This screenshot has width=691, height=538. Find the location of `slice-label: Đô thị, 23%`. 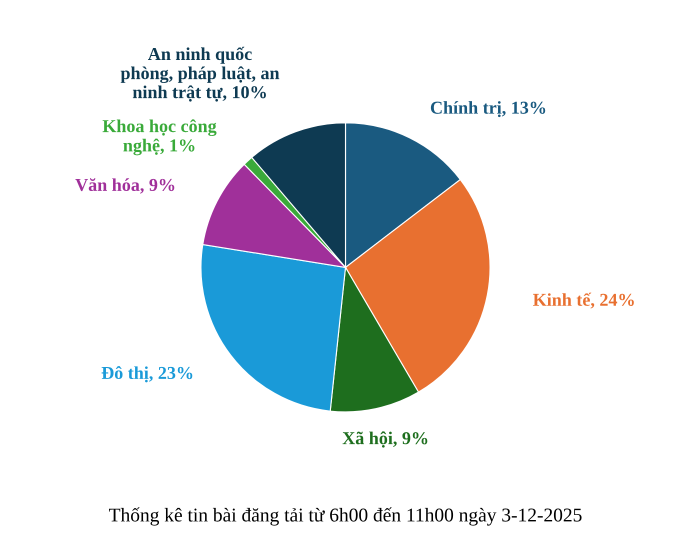

slice-label: Đô thị, 23% is located at coordinates (147, 374).